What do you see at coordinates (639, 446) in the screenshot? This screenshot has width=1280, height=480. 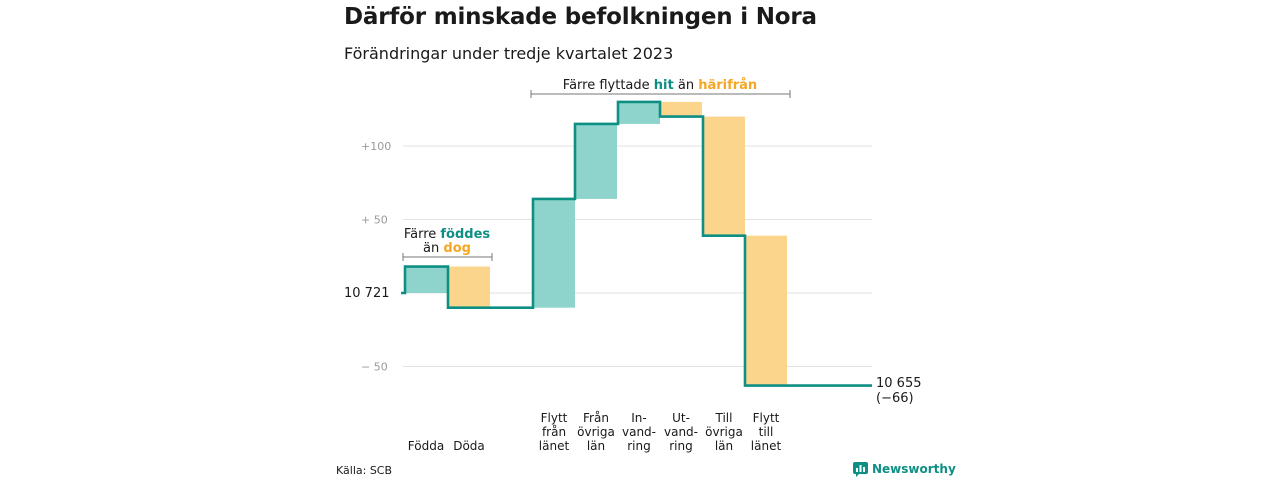 I see `category-label-4-2: ring` at bounding box center [639, 446].